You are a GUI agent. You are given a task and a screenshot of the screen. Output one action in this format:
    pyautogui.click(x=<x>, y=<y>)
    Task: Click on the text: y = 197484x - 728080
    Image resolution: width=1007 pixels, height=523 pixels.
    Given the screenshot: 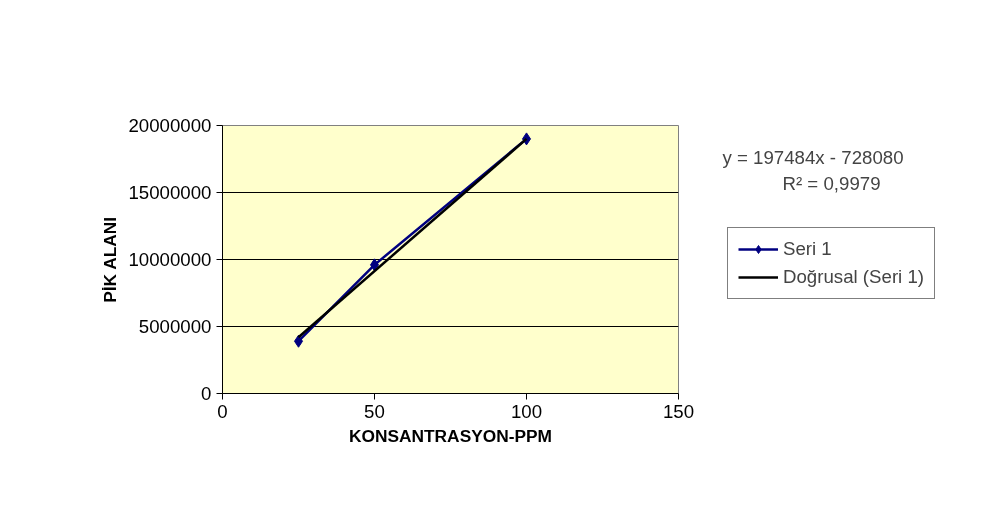 What is the action you would take?
    pyautogui.click(x=813, y=157)
    